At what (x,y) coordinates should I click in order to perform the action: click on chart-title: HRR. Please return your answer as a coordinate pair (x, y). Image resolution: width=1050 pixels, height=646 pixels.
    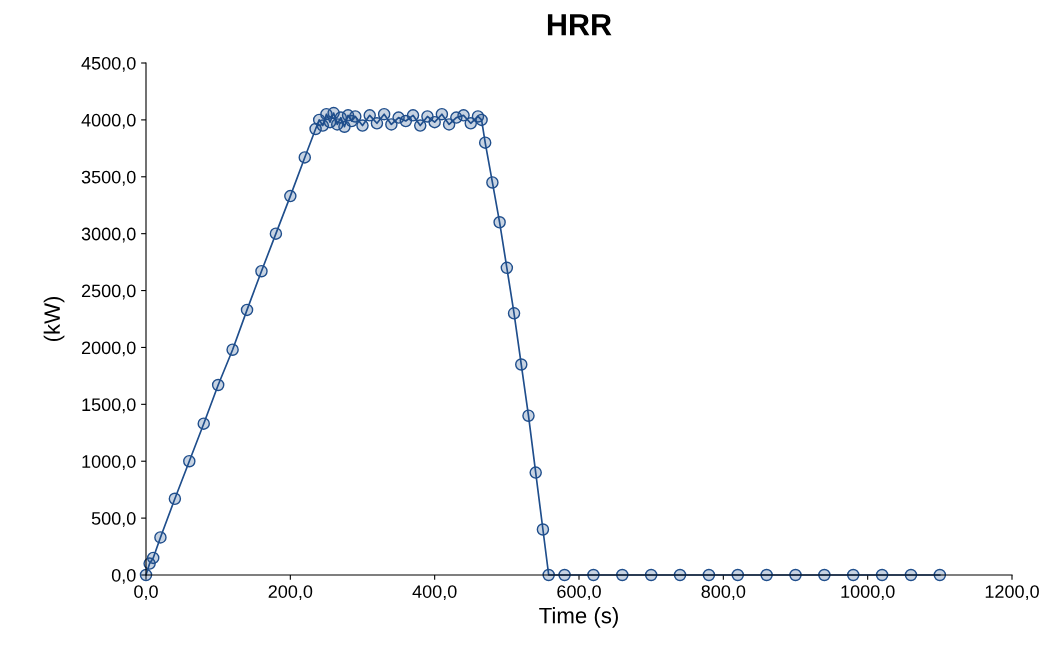
    Looking at the image, I should click on (579, 25).